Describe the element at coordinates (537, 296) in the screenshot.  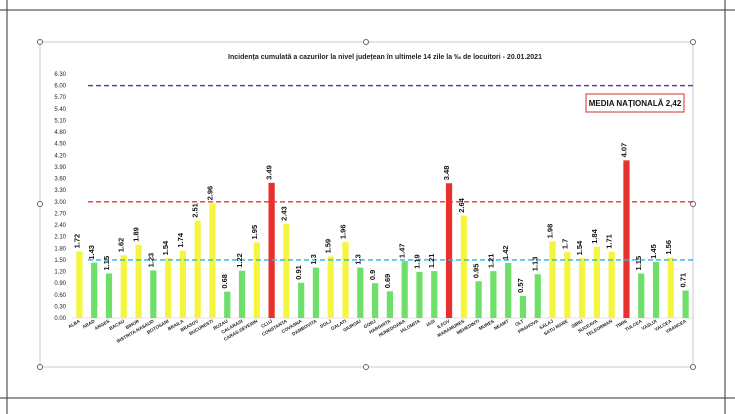
I see `bar-prahova` at that location.